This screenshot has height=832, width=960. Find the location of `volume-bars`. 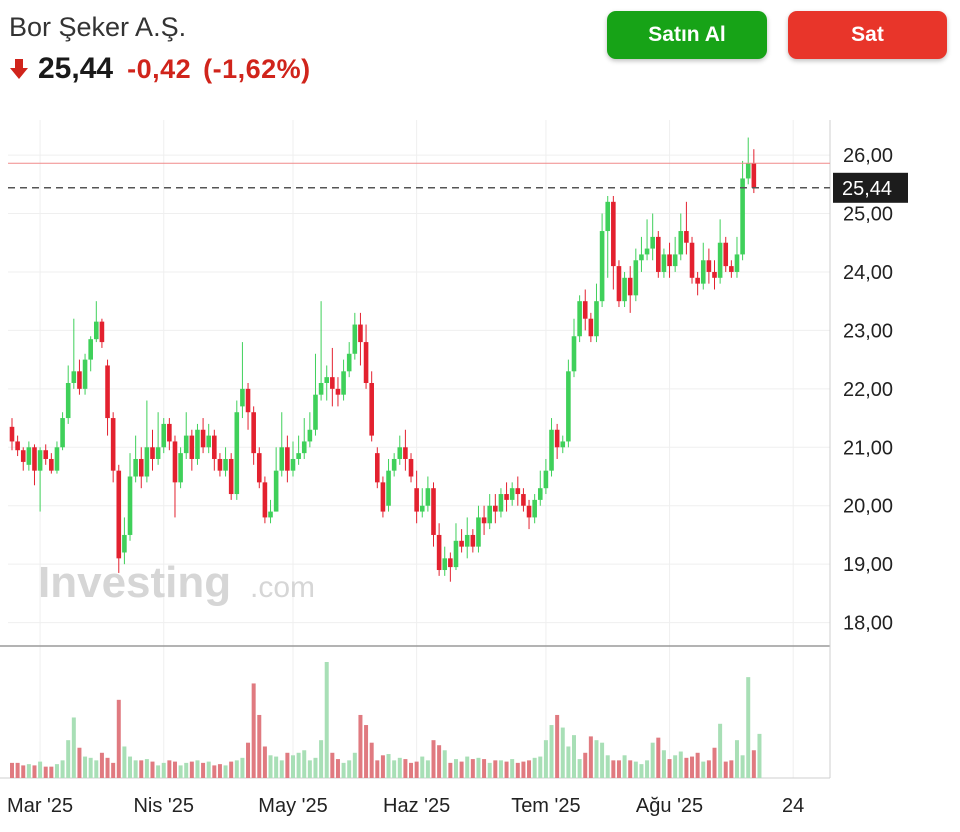

volume-bars is located at coordinates (386, 720).